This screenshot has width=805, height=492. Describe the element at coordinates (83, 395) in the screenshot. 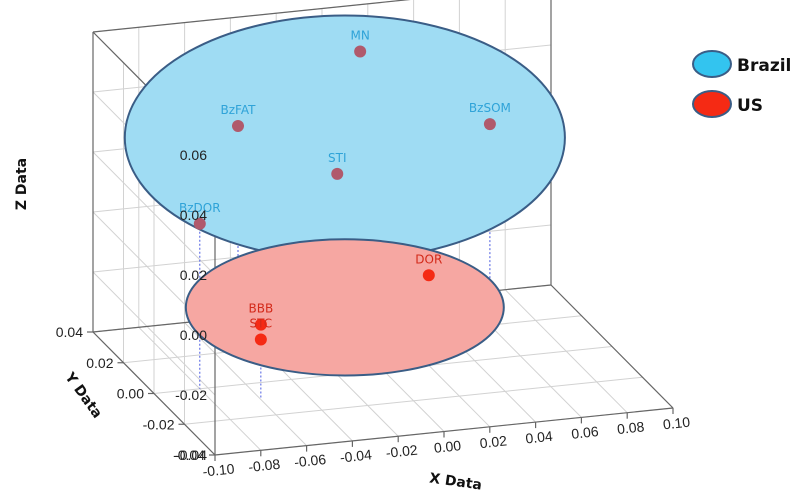

I see `y-axis-title: Y Data` at that location.